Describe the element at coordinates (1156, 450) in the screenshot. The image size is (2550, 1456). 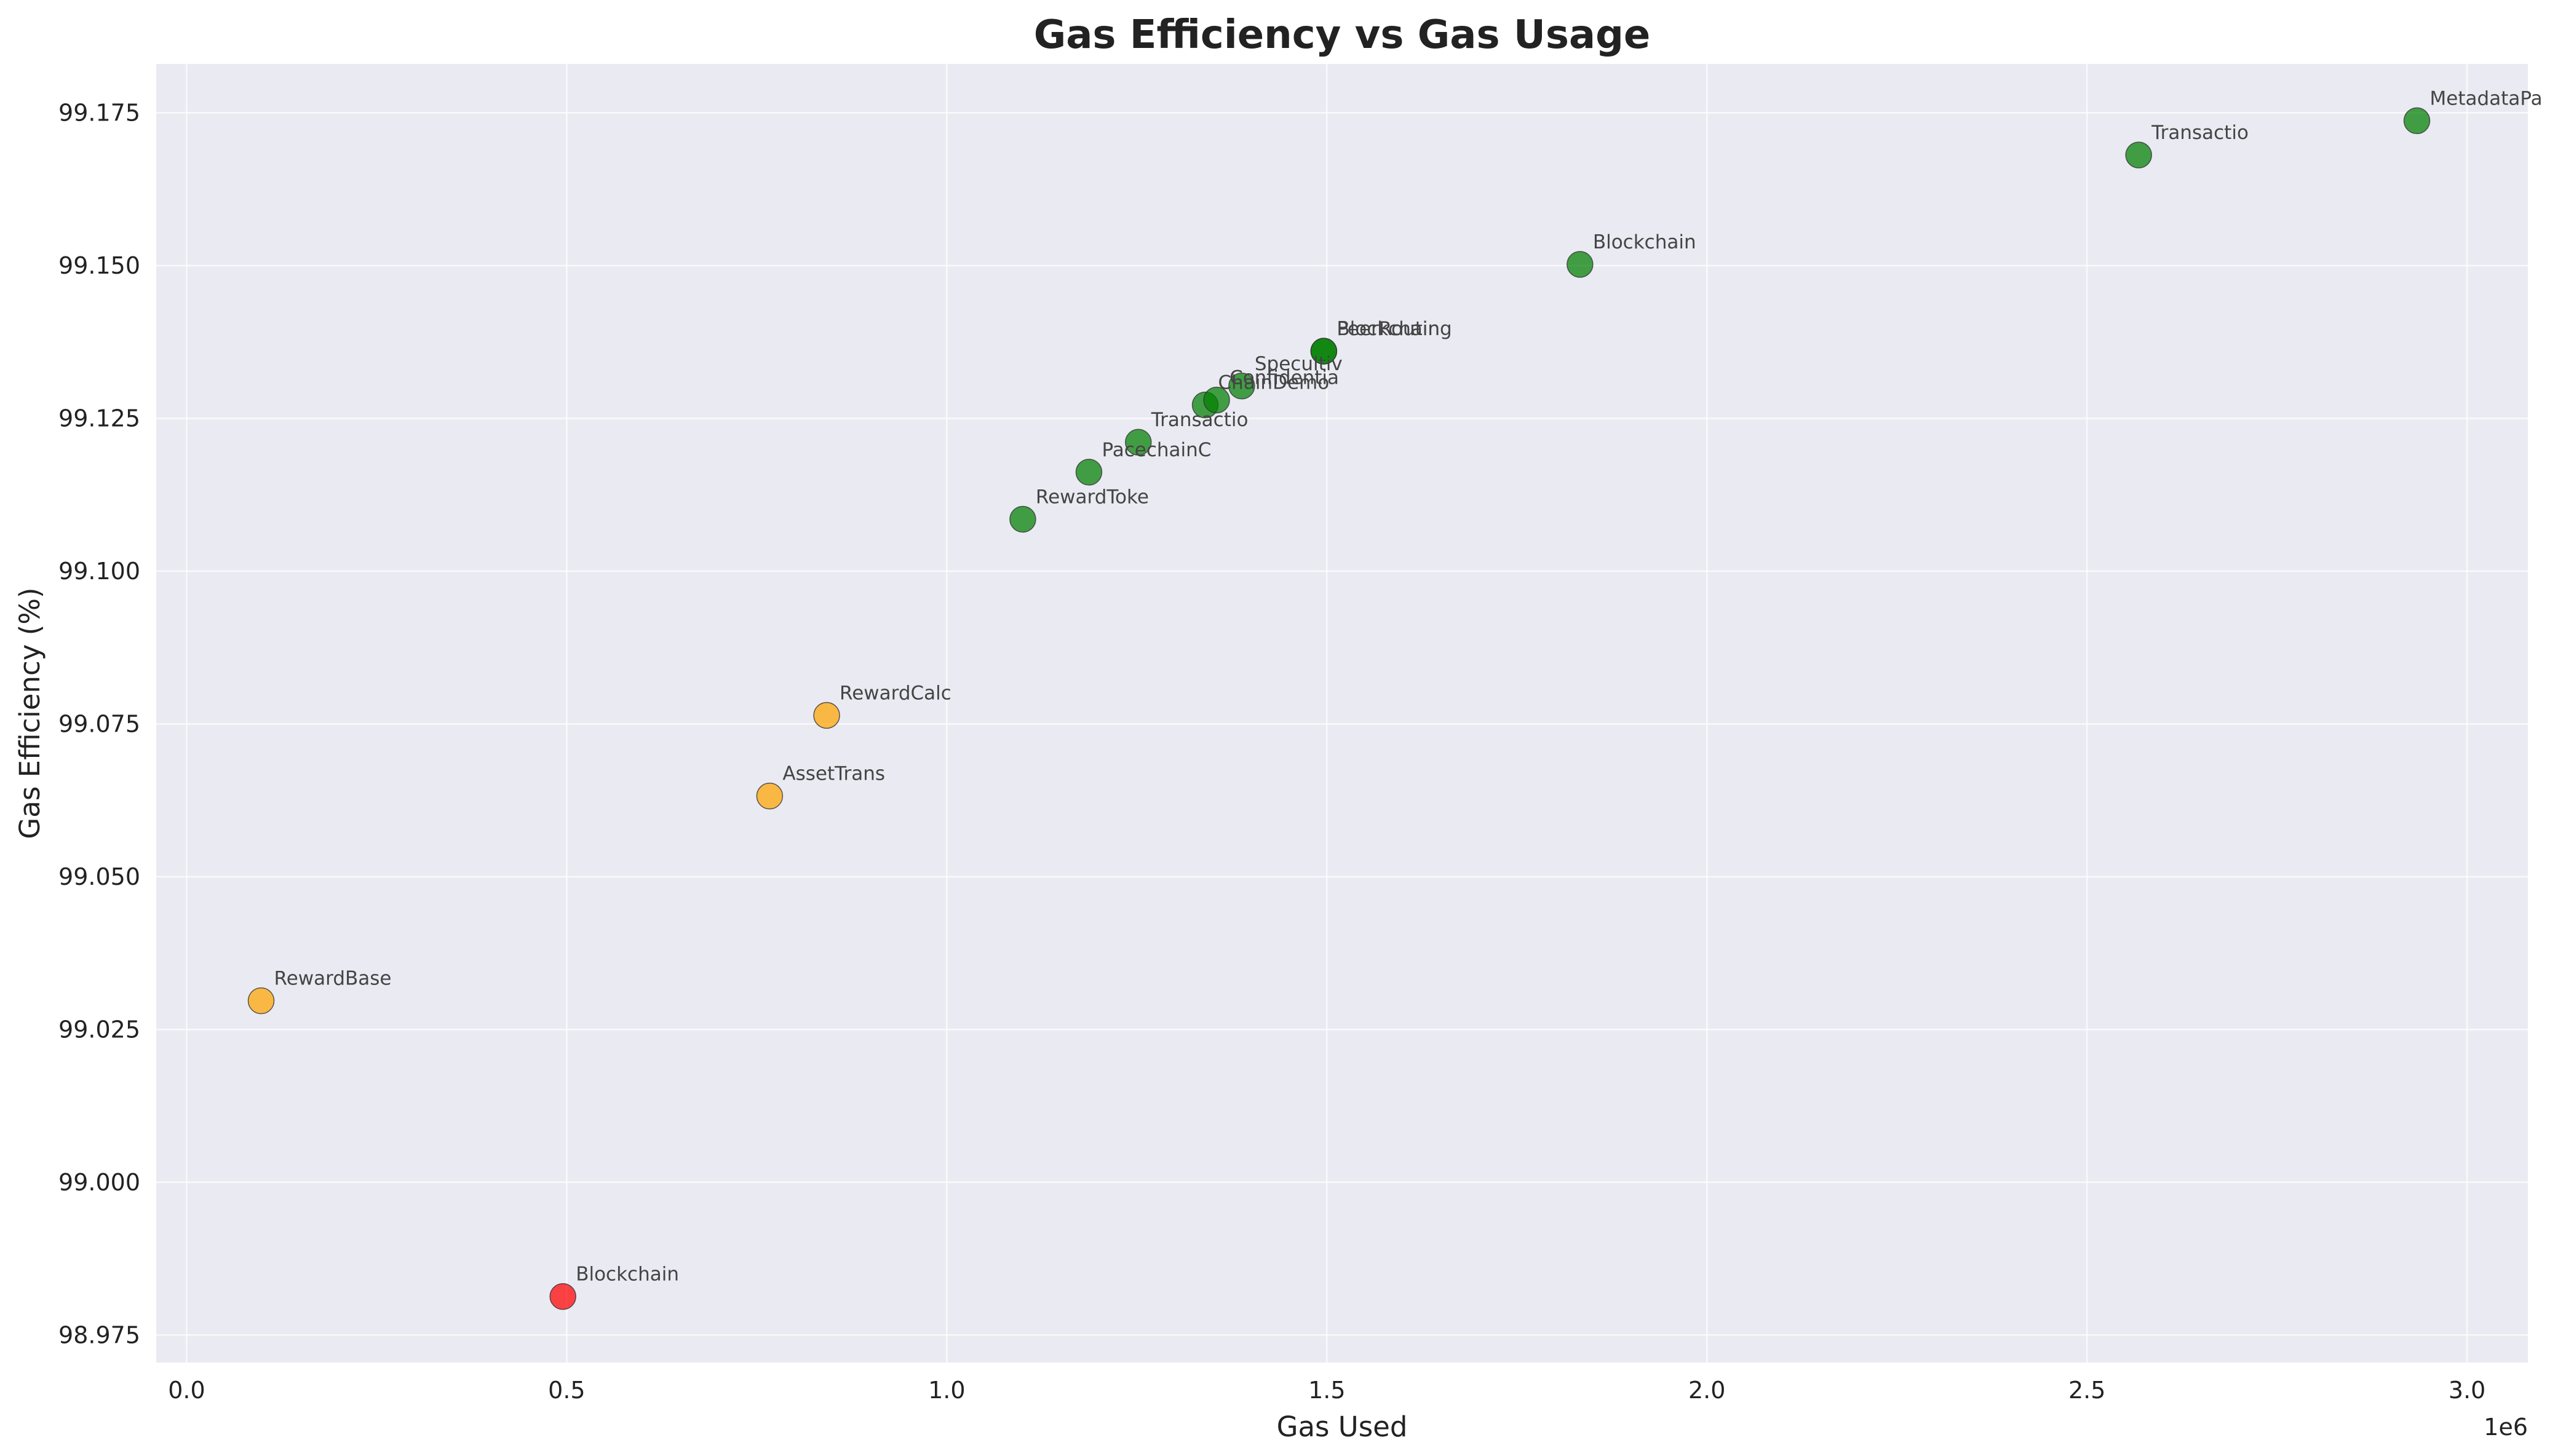
I see `data-point-label: PacechainC` at that location.